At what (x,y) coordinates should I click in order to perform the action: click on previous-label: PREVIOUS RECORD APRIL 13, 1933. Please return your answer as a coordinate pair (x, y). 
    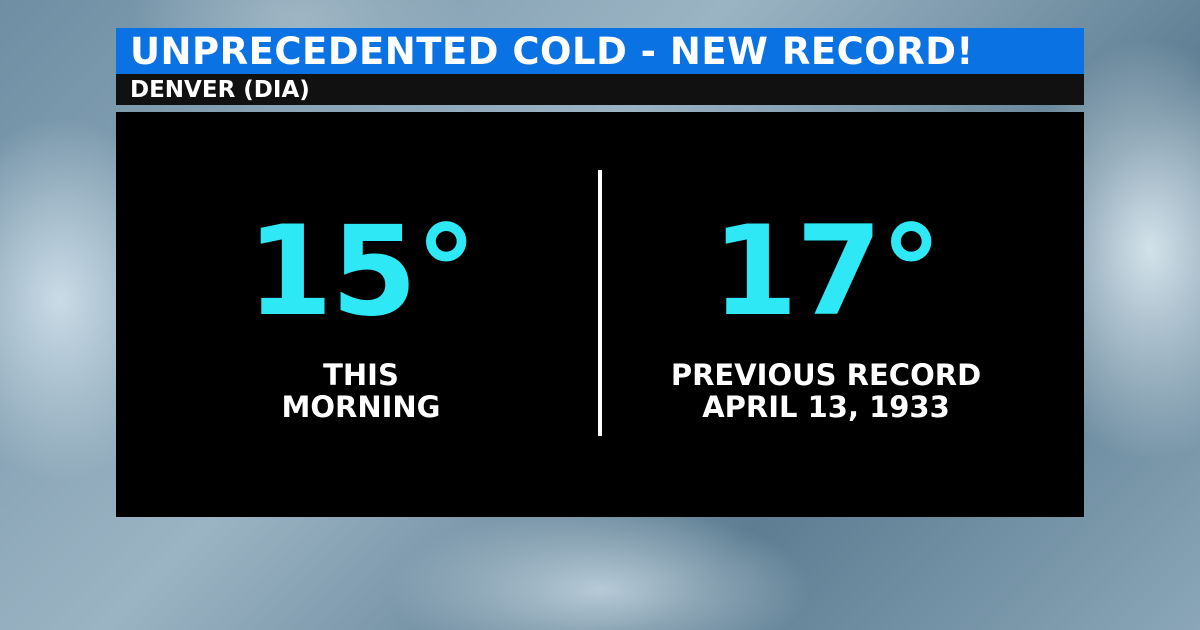
    Looking at the image, I should click on (826, 391).